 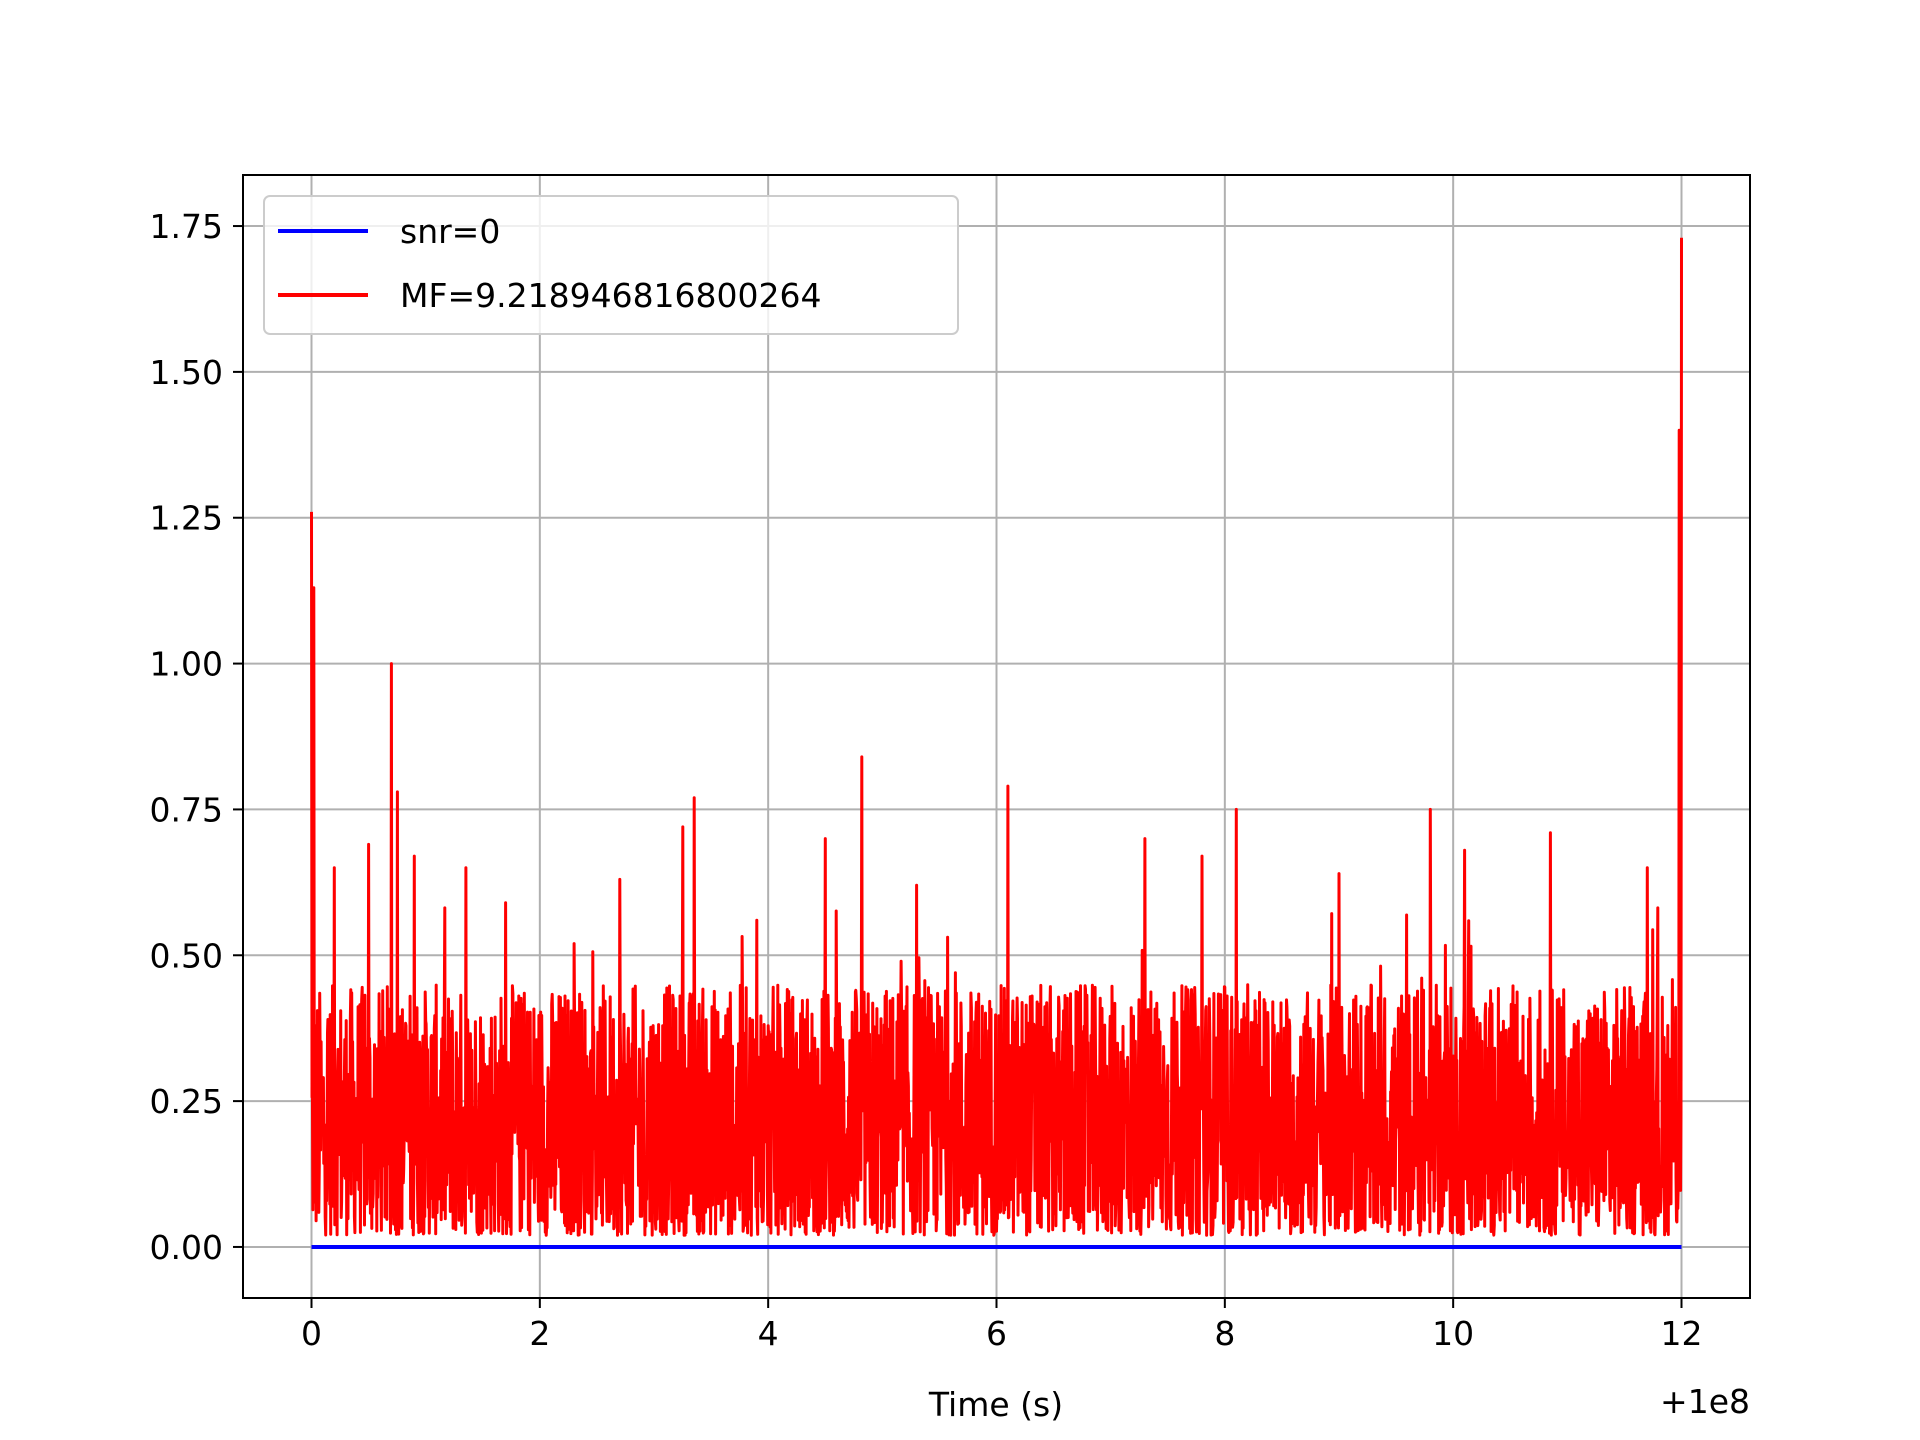 I want to click on legend-entry-label: snr=0, so click(x=450, y=231).